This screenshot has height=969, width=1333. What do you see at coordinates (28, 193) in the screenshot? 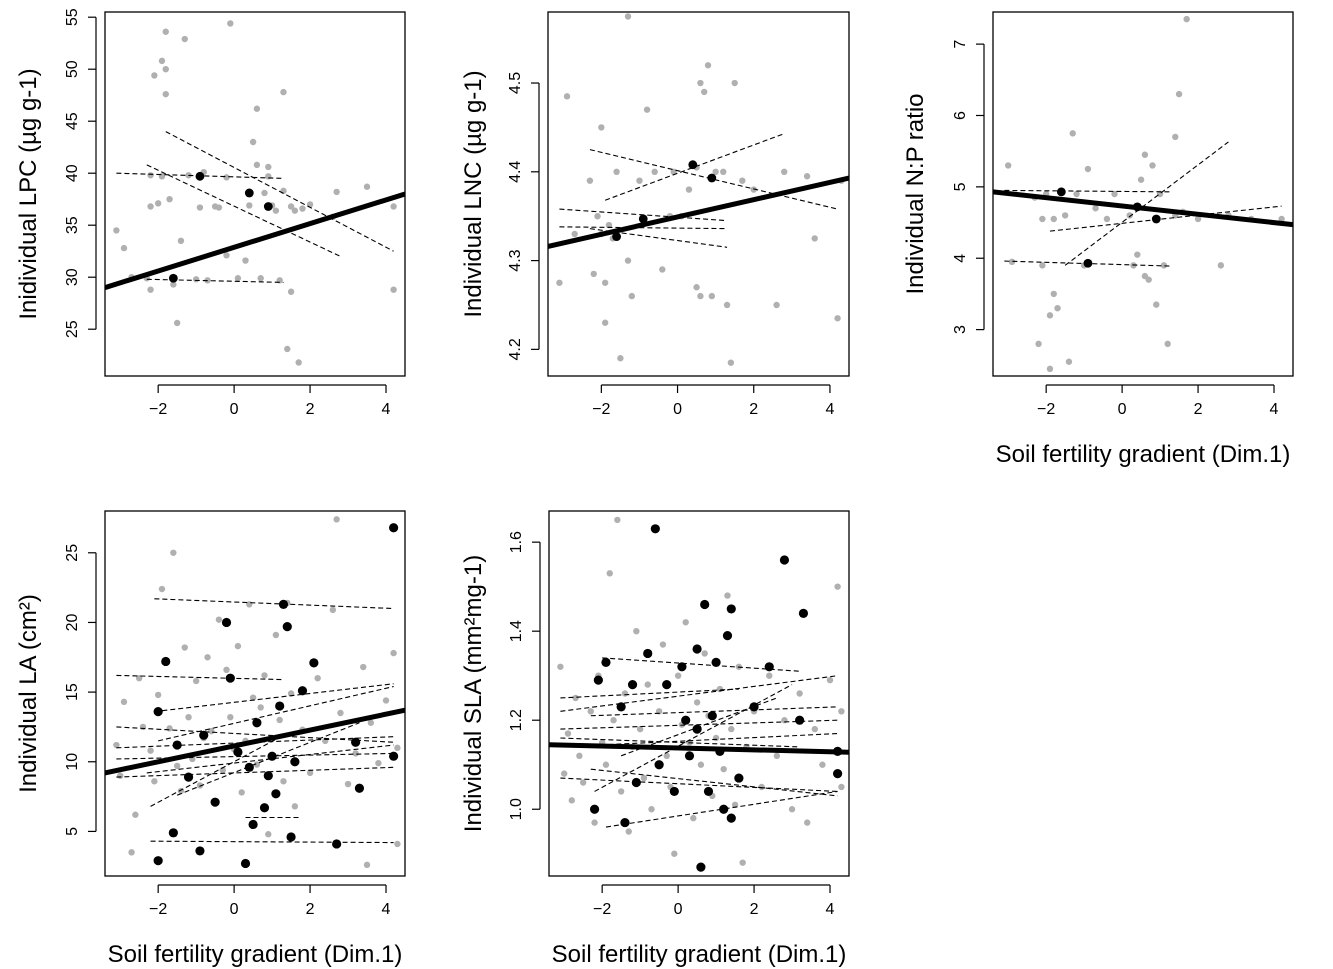
I see `y-axis-label: Inidividual LPC (µg g-1)` at bounding box center [28, 193].